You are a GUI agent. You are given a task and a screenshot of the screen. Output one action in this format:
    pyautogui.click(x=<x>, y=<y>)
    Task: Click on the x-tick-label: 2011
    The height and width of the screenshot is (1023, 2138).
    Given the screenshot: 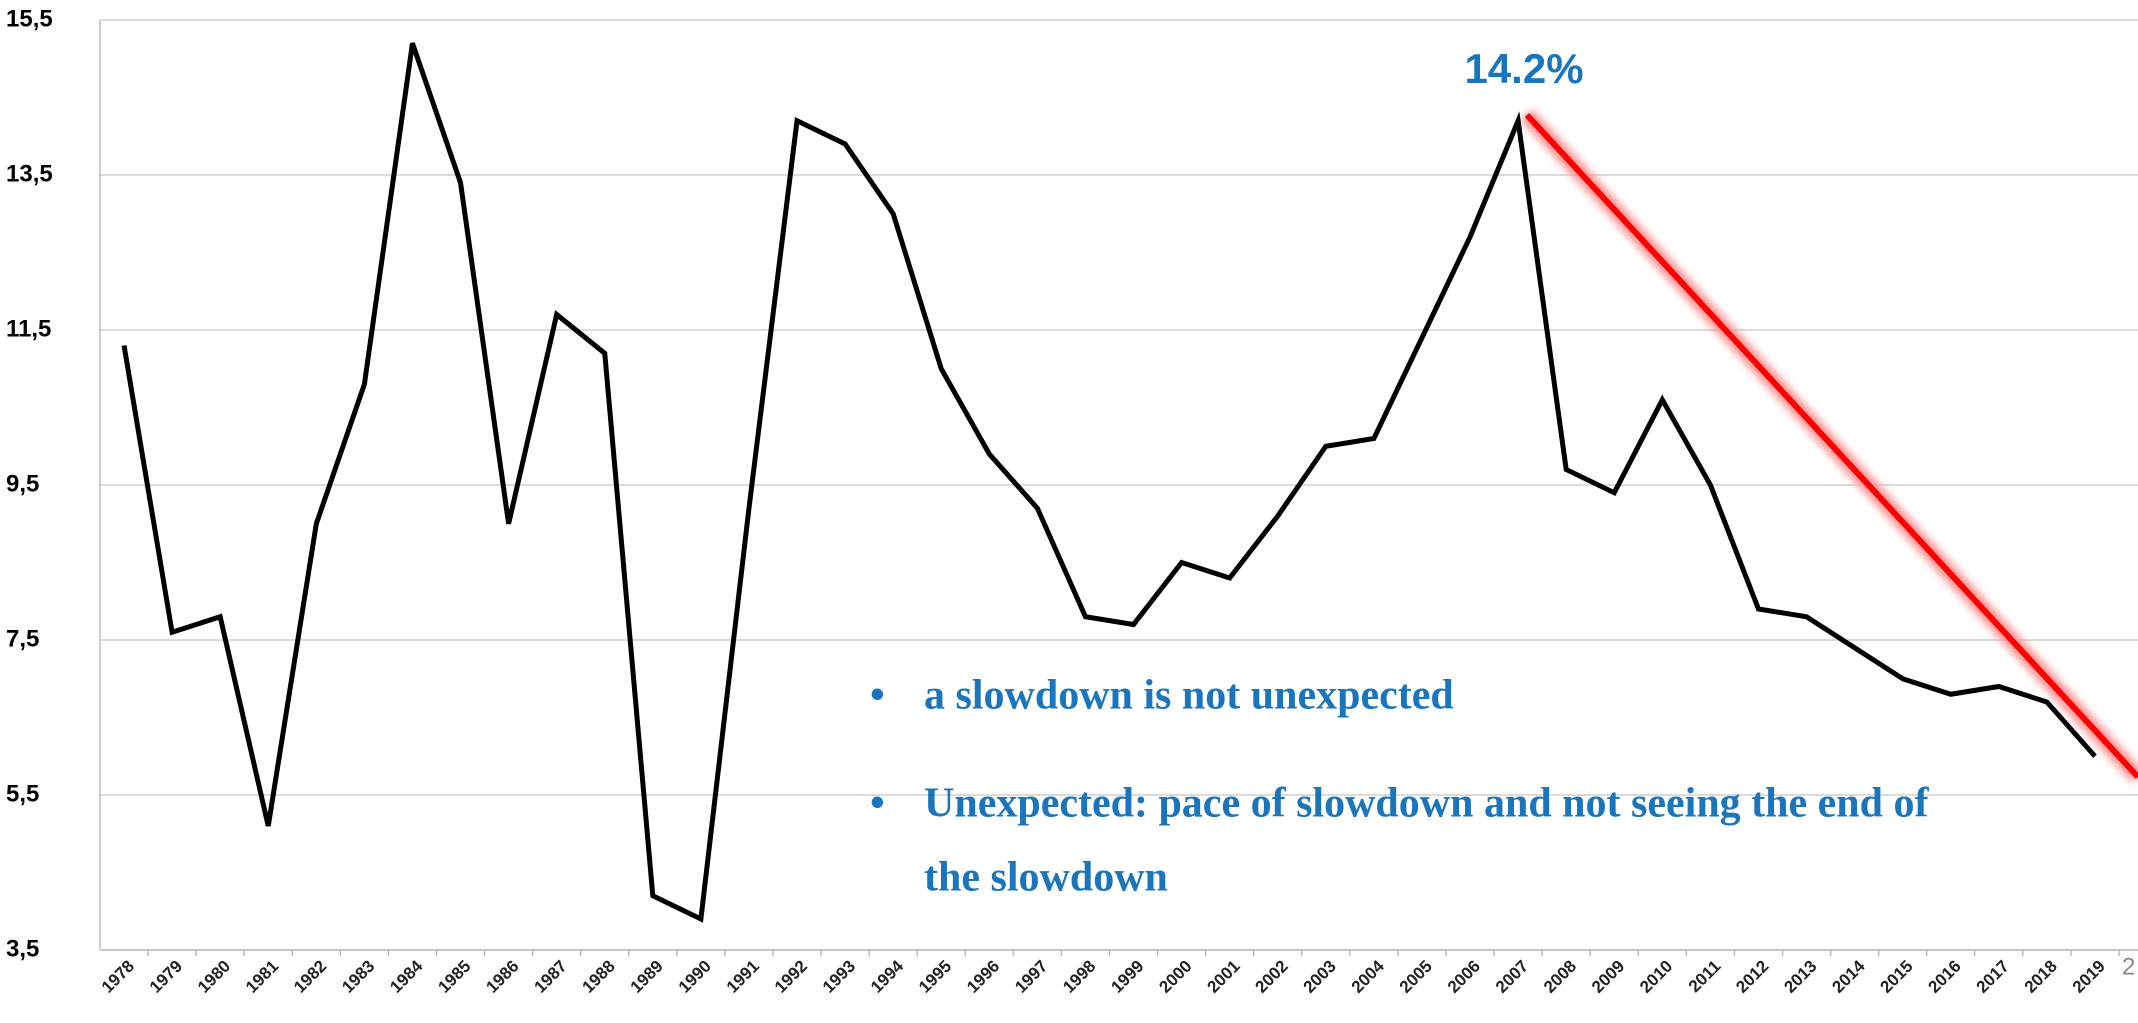 What is the action you would take?
    pyautogui.click(x=1705, y=977)
    